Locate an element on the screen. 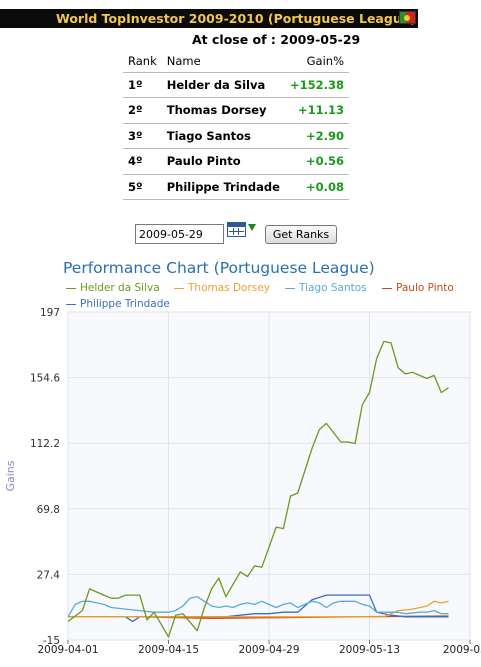 The image size is (481, 667). table-header-row: Rank Name Gain% is located at coordinates (236, 61).